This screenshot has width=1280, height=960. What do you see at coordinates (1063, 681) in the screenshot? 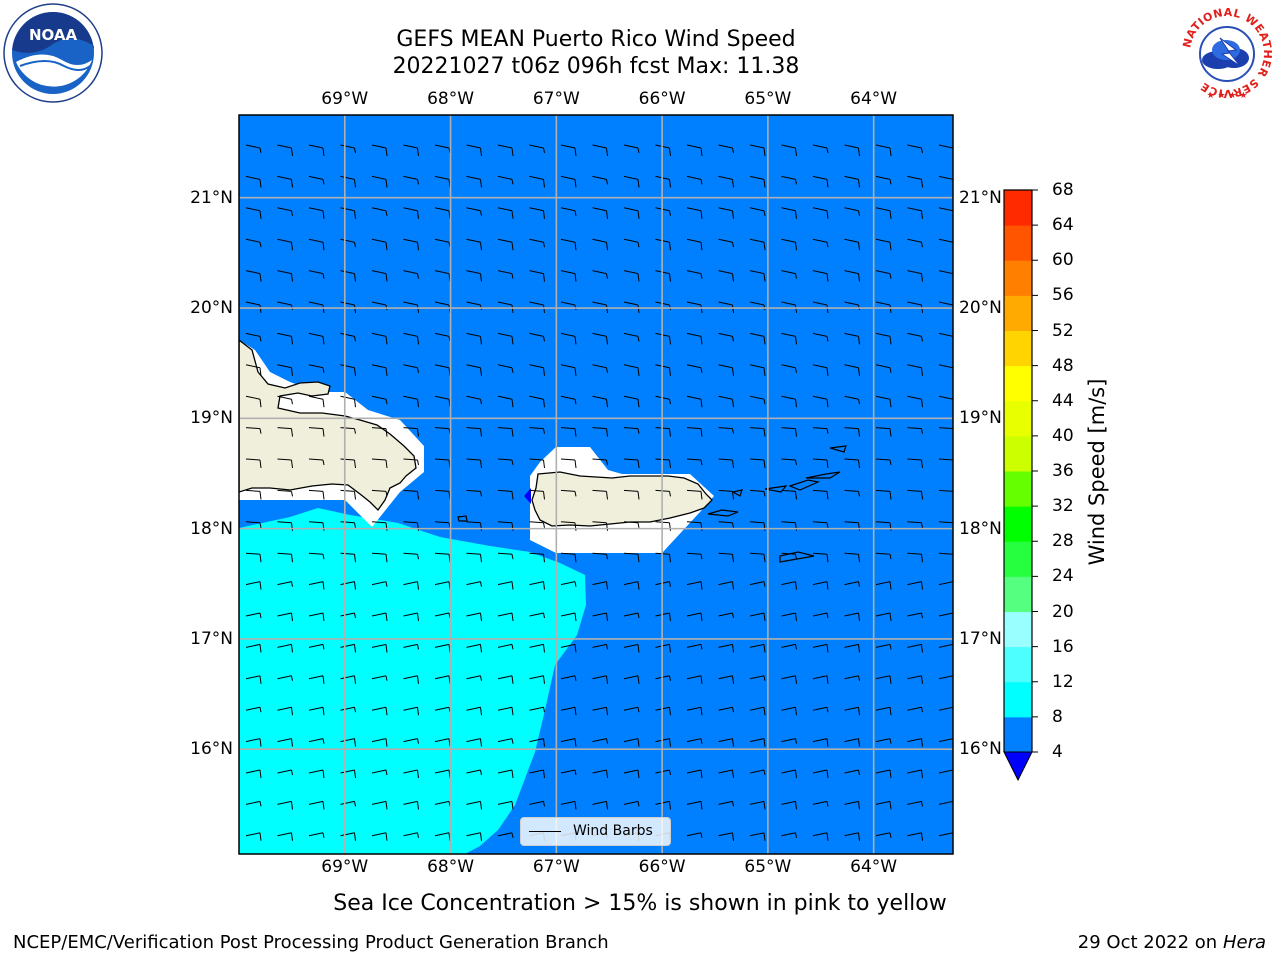
I see `colorbar-tick-label: 12` at bounding box center [1063, 681].